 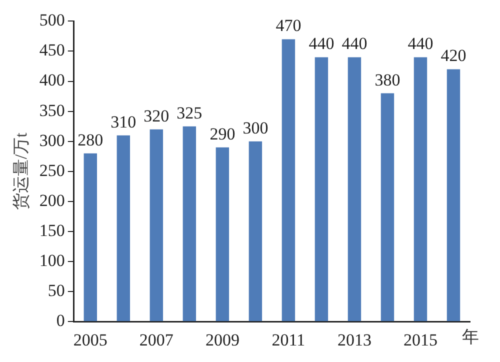 I want to click on data-label: 290, so click(x=223, y=134).